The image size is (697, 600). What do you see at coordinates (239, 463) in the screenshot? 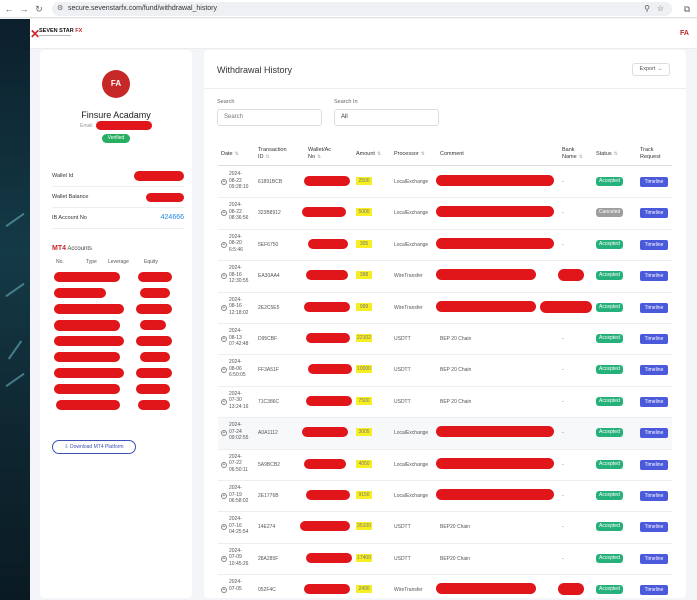
I see `date-cell: 2024- 07-22 06:50:11` at bounding box center [239, 463].